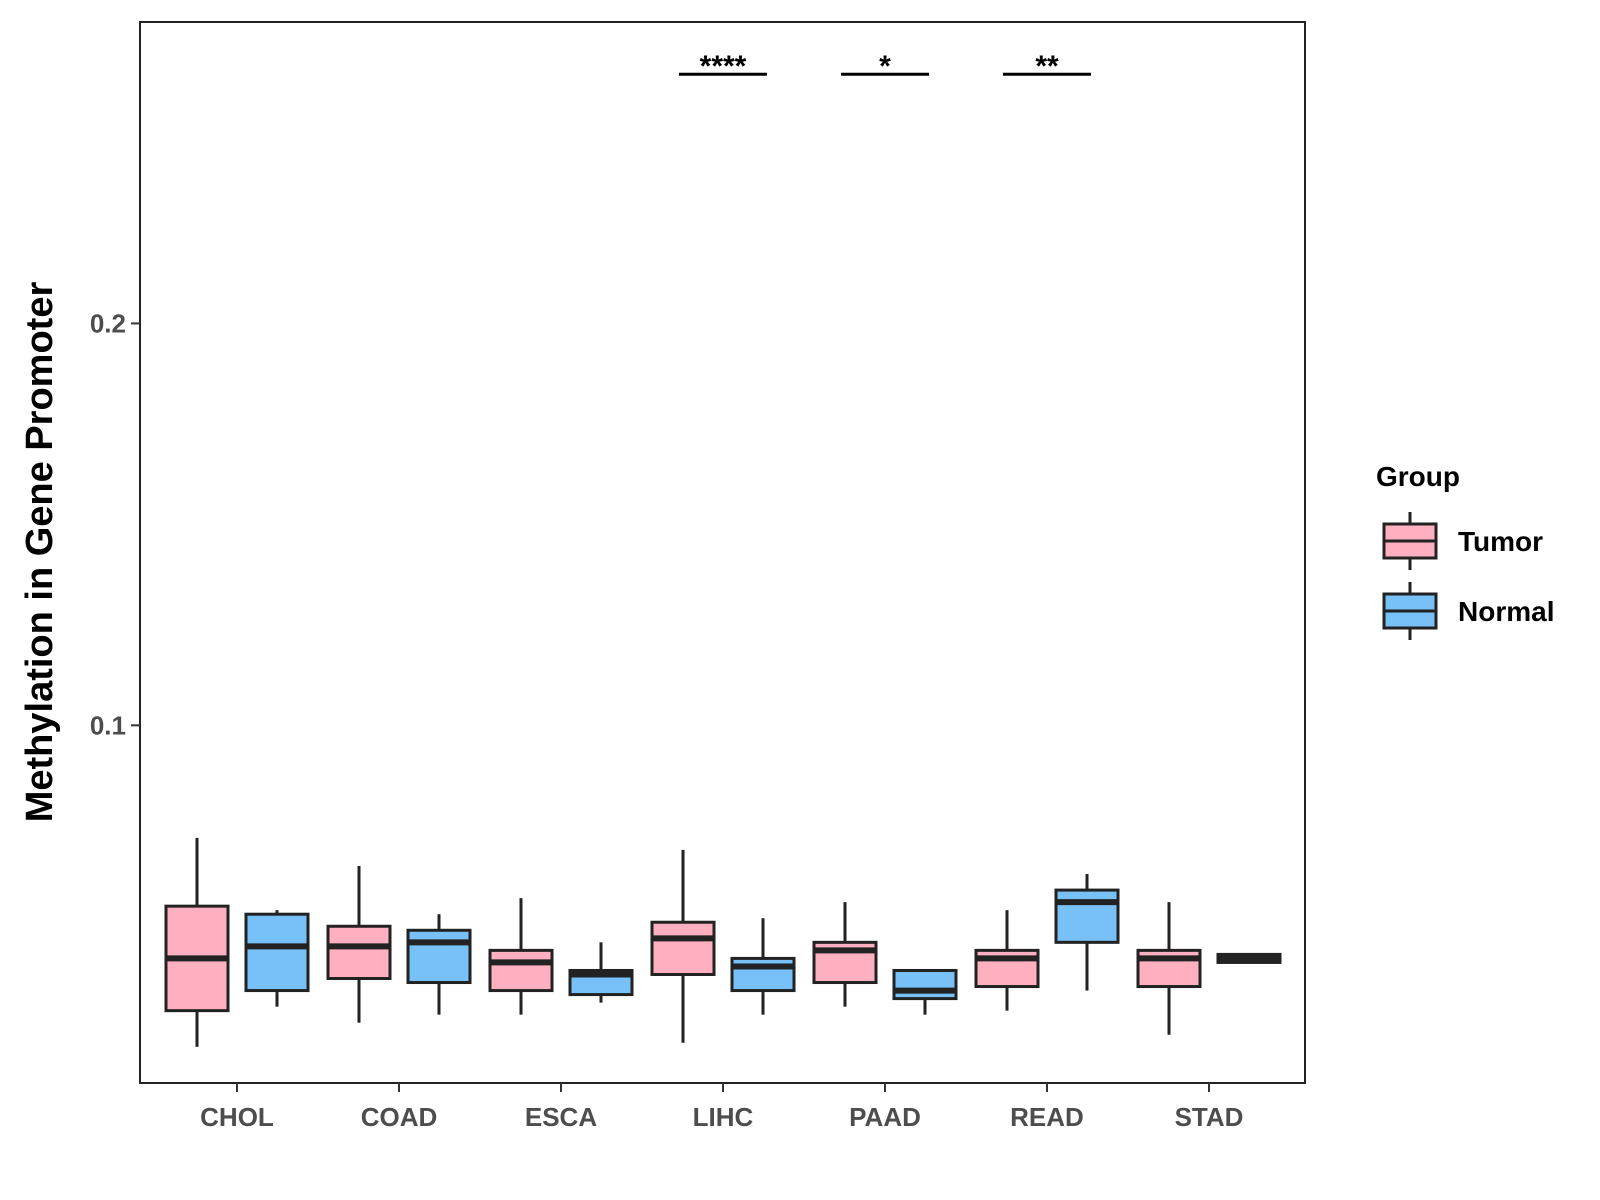  Describe the element at coordinates (1506, 611) in the screenshot. I see `legend-label: Normal` at that location.